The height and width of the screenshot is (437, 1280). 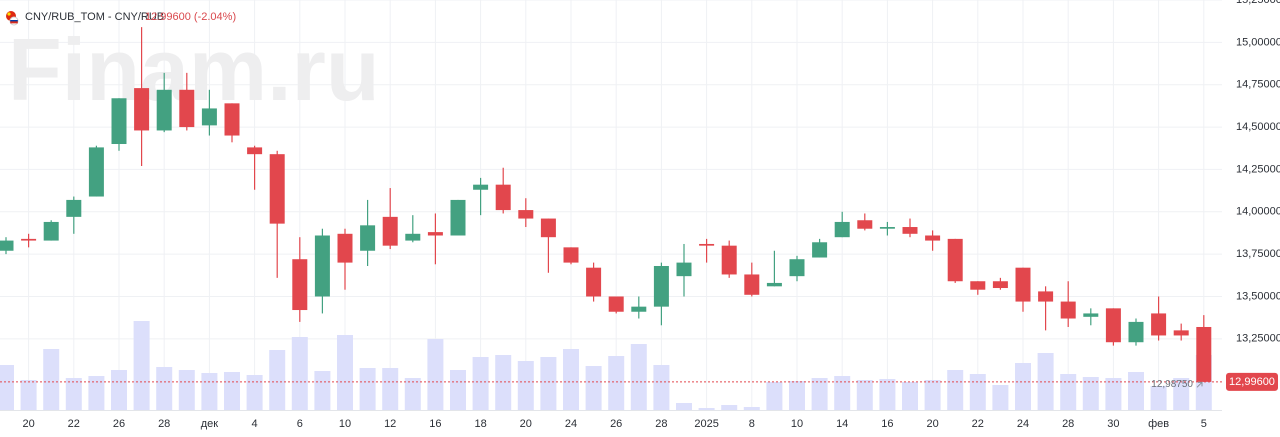 What do you see at coordinates (752, 424) in the screenshot?
I see `x-tick-label: 8` at bounding box center [752, 424].